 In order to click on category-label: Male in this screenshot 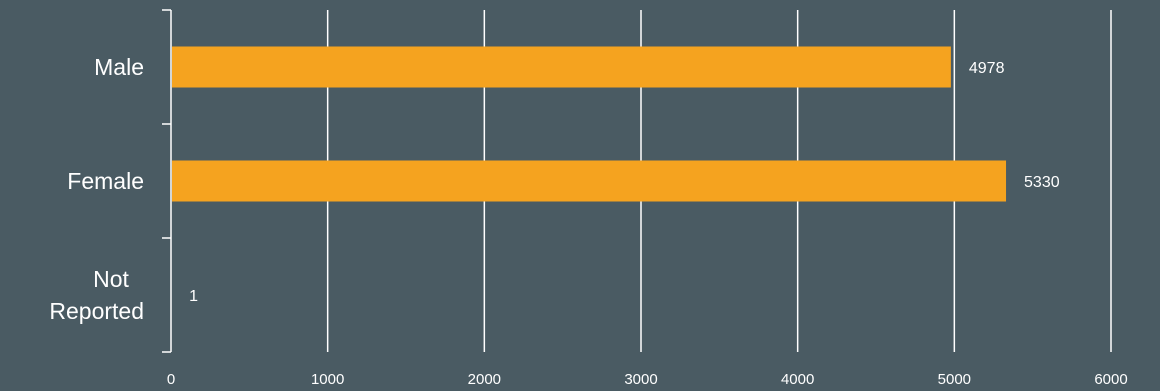, I will do `click(119, 67)`.